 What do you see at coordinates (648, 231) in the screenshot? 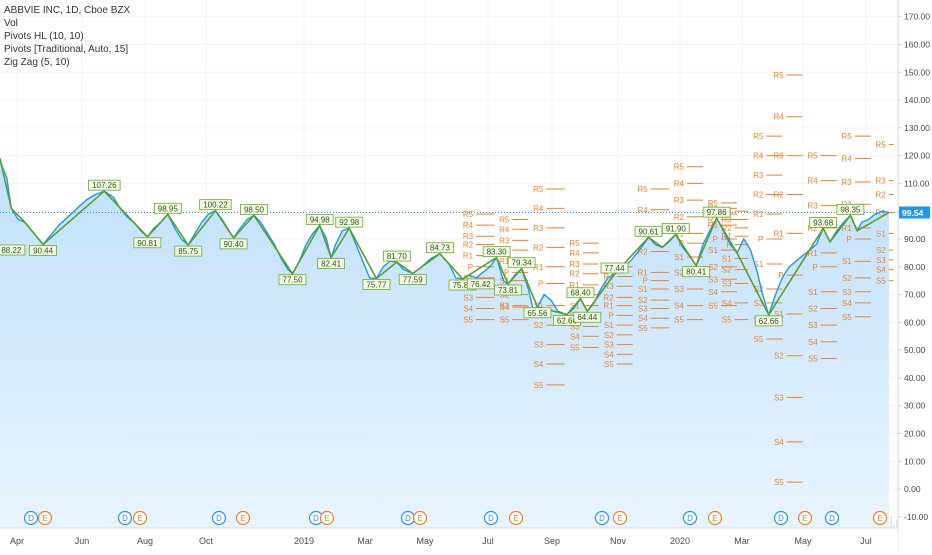
I see `pivot-hl-label: 90.61` at bounding box center [648, 231].